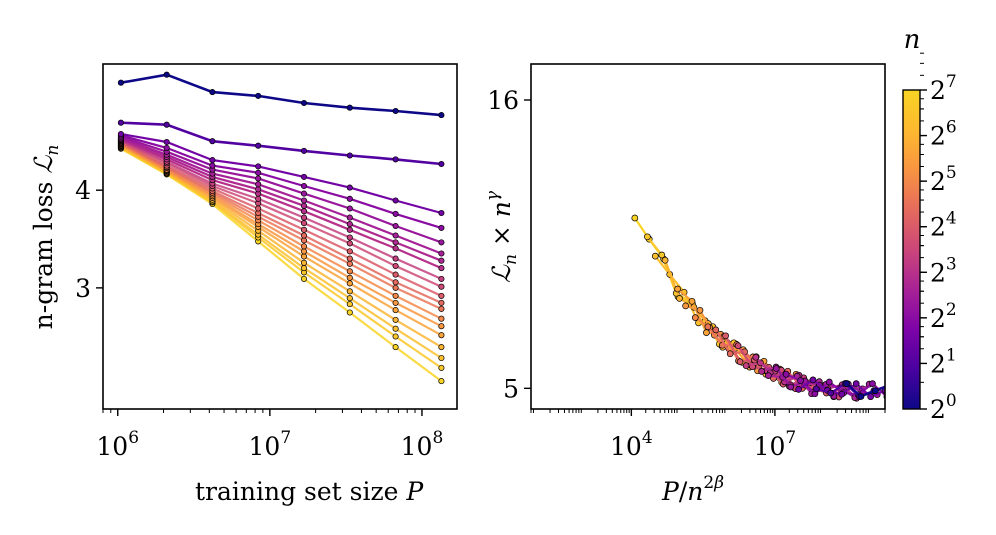  I want to click on colorbar-tick-label: 23, so click(943, 270).